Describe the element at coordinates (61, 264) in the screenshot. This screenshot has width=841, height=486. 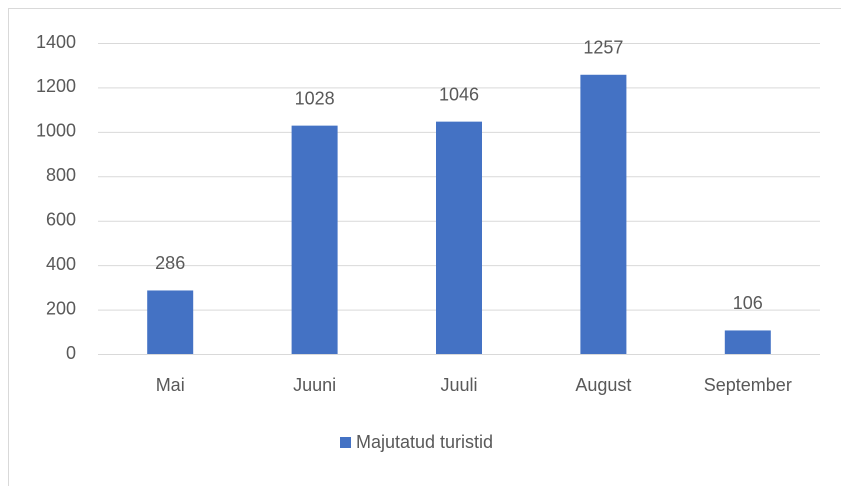
I see `y-tick-label: 400` at that location.